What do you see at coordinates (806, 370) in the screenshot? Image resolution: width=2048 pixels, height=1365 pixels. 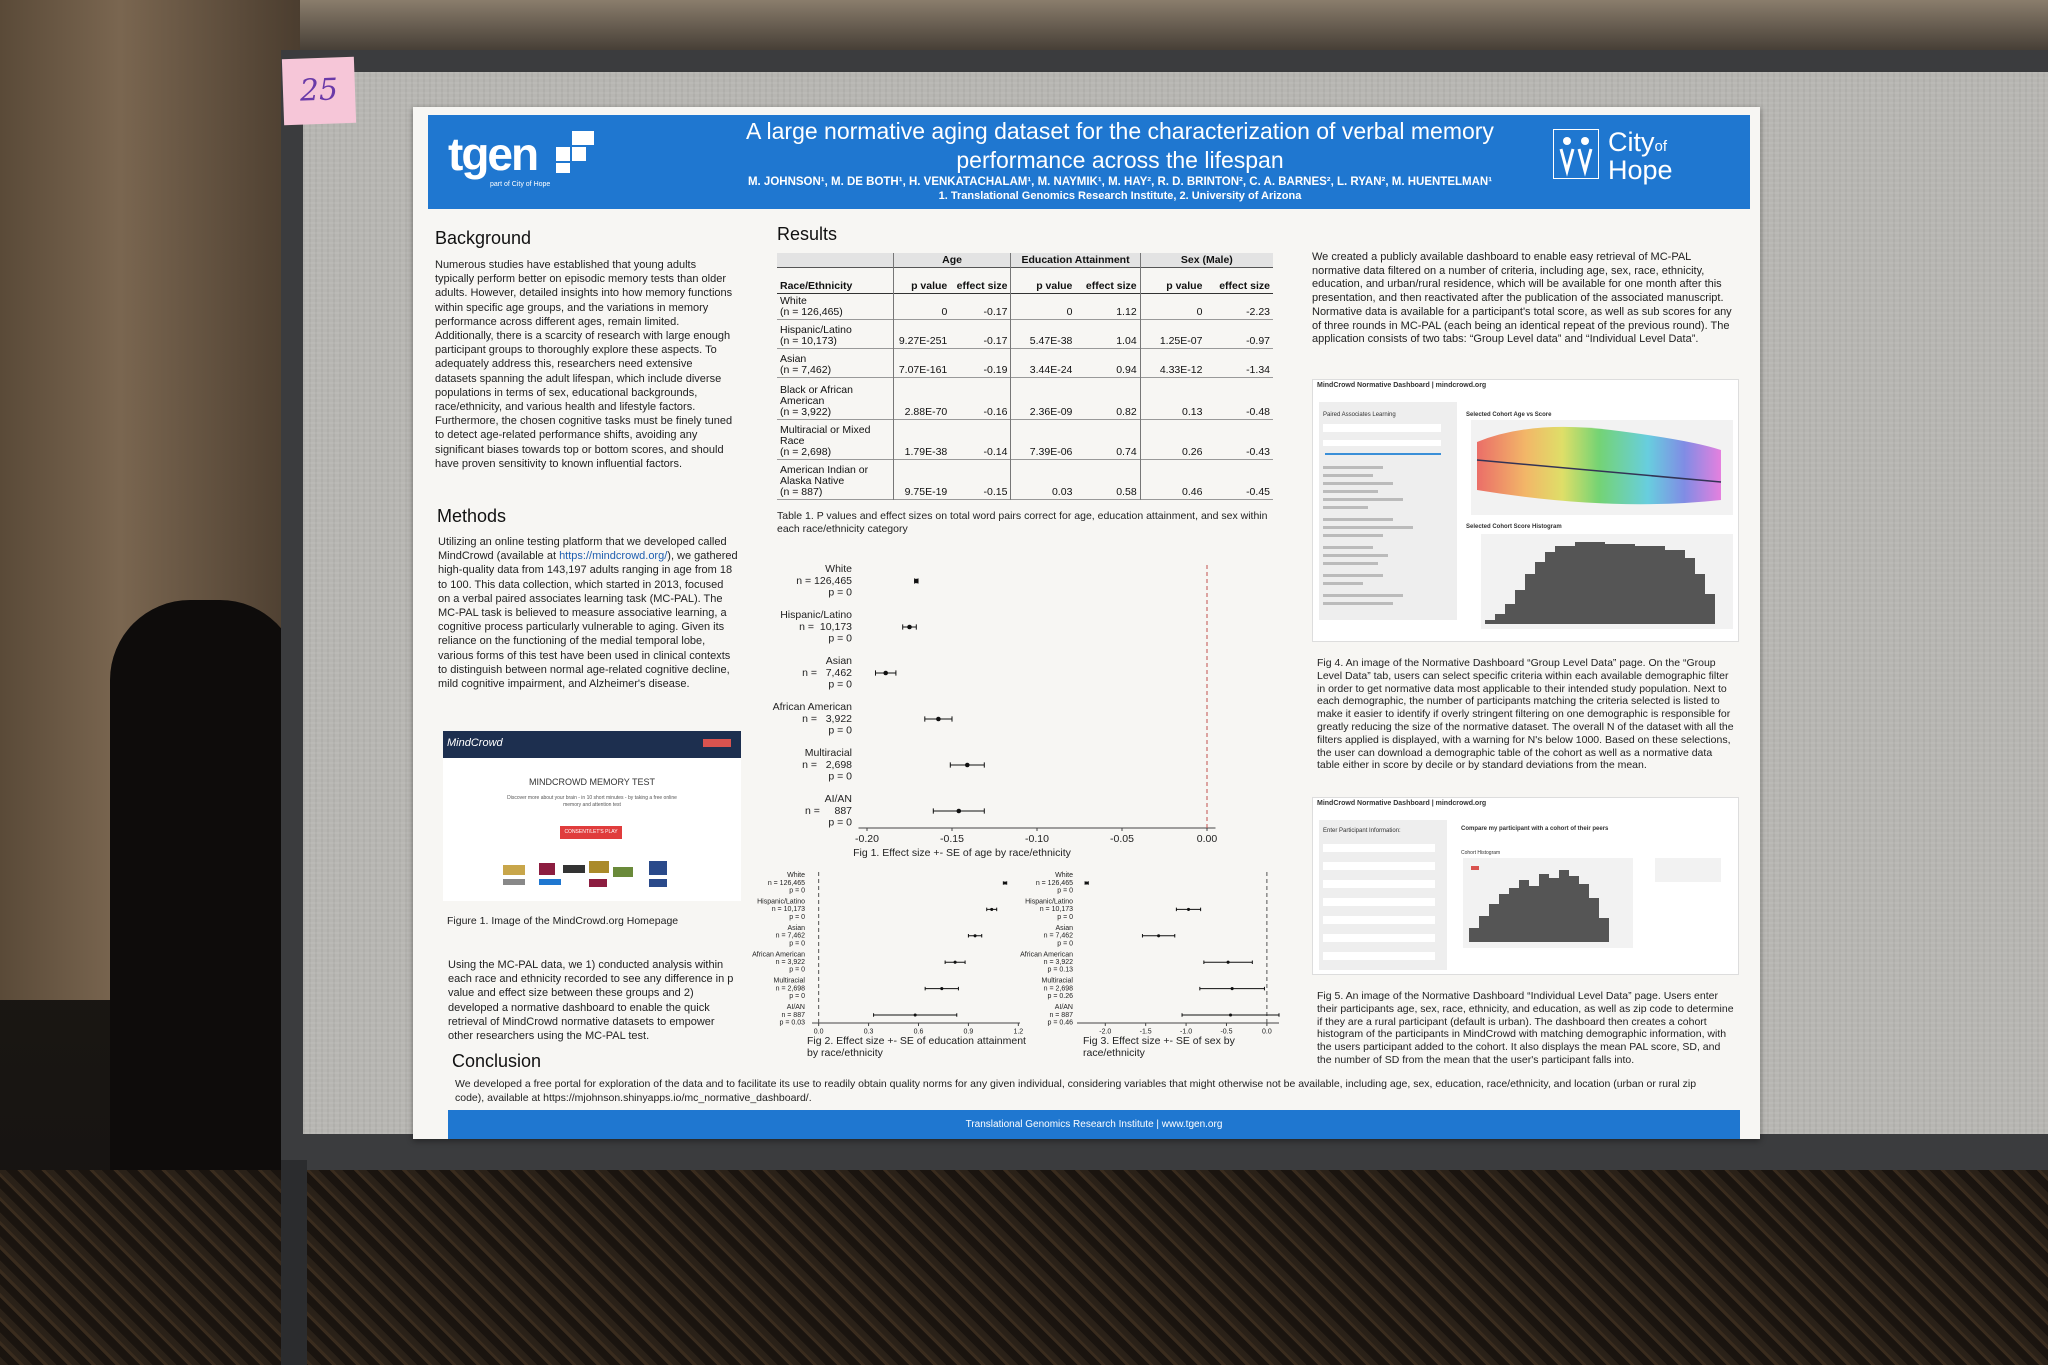 I see `n-label: (n = 7,462)` at bounding box center [806, 370].